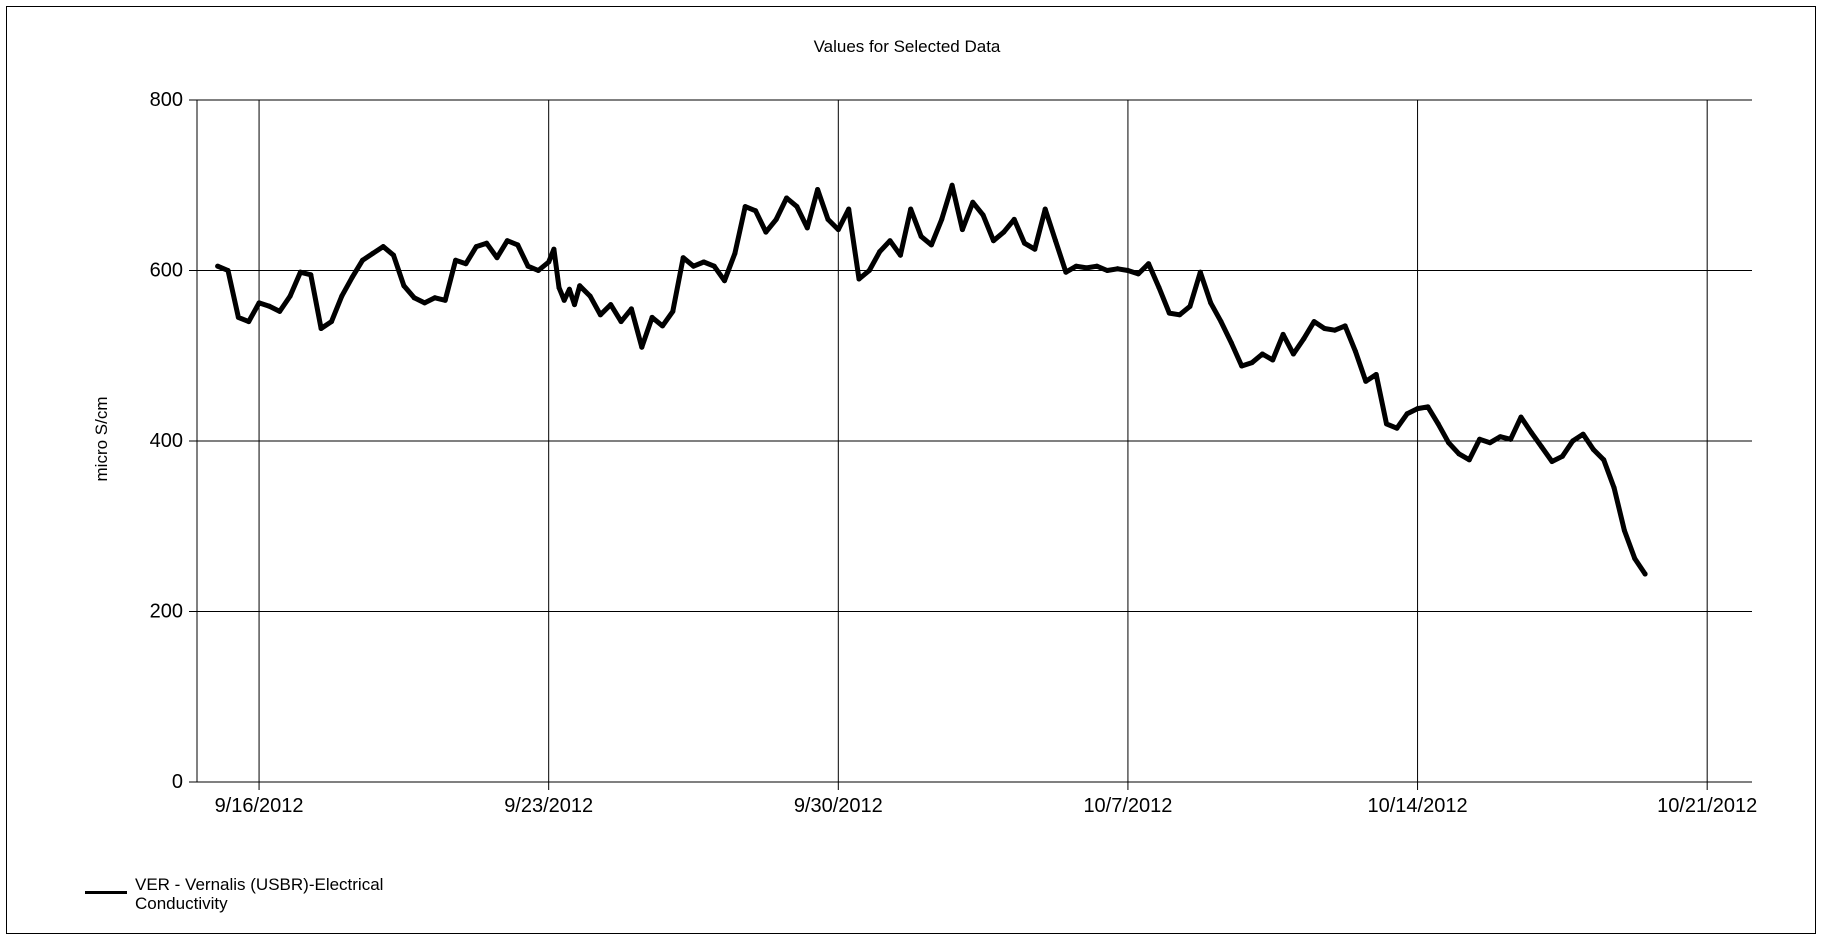 The width and height of the screenshot is (1823, 940). I want to click on y-tick-label-400: 400, so click(166, 441).